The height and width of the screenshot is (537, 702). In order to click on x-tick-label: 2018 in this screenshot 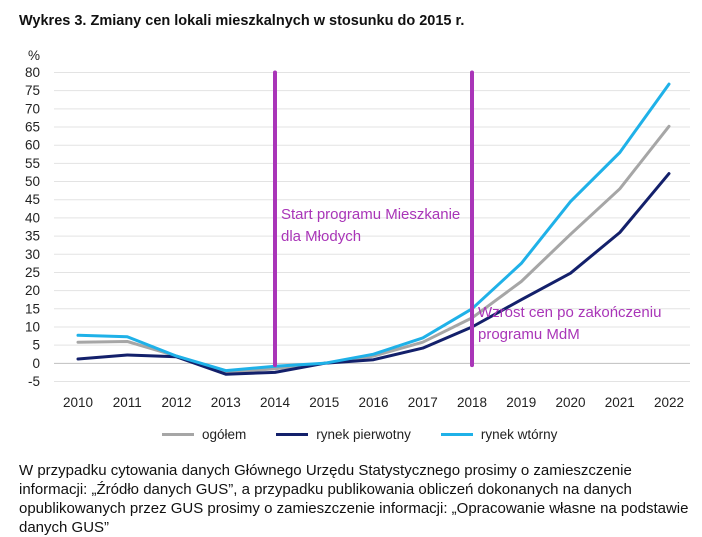, I will do `click(472, 402)`.